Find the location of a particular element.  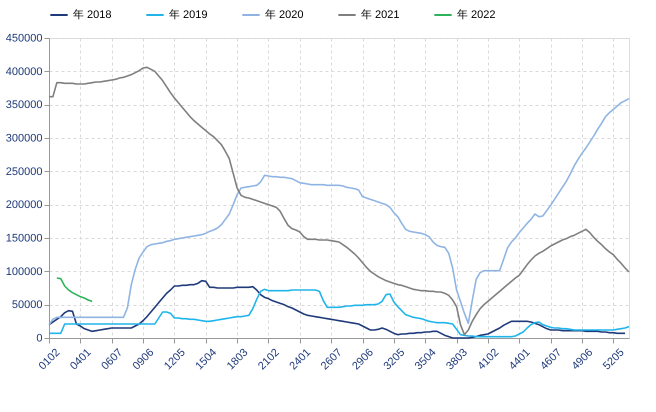

y-tick-label: 450000 is located at coordinates (24, 38).